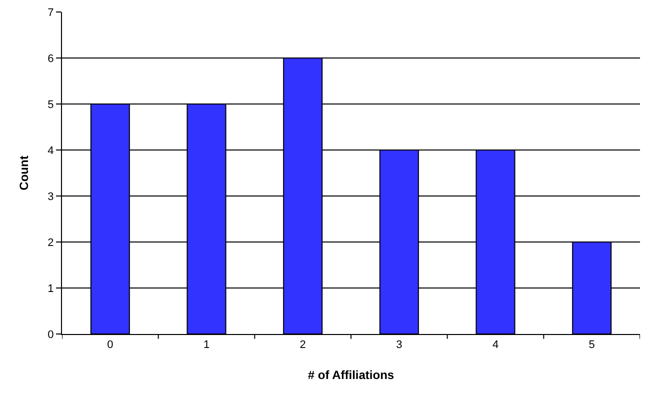 The image size is (664, 406). Describe the element at coordinates (351, 375) in the screenshot. I see `x-axis-title: # of Affiliations` at that location.